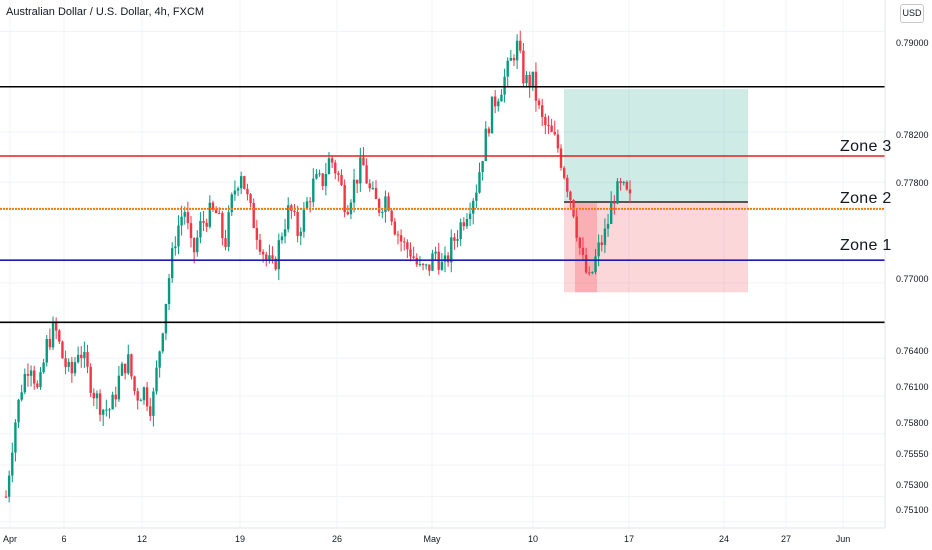 The width and height of the screenshot is (932, 550). Describe the element at coordinates (724, 539) in the screenshot. I see `date-tick: 24` at that location.